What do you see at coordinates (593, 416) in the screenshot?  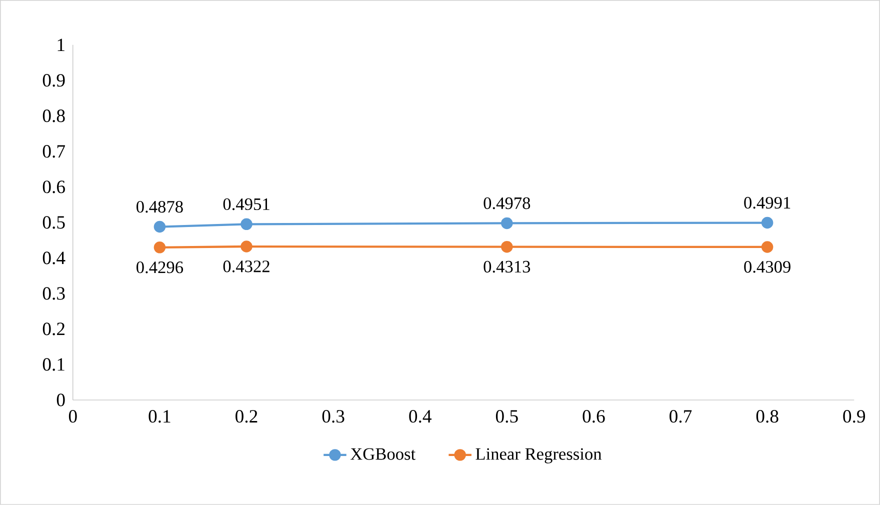 I see `x-tick-label: 0.6` at bounding box center [593, 416].